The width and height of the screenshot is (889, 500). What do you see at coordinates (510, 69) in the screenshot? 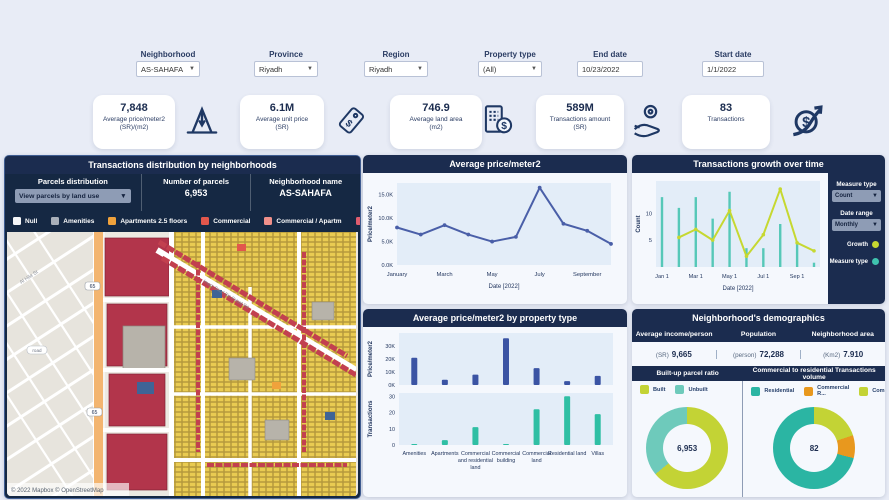
I see `property-type-dropdown: (All) ▼` at bounding box center [510, 69].